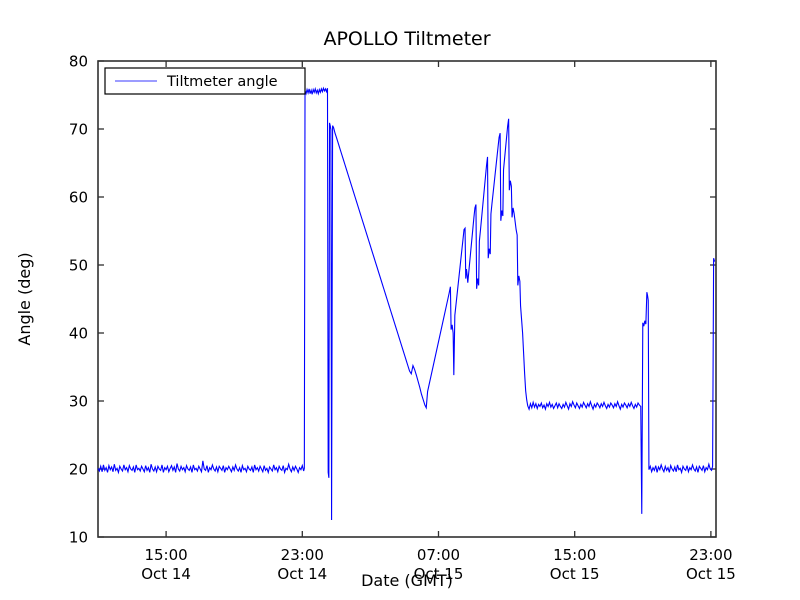 This screenshot has width=800, height=600. I want to click on y-axis-label: Angle (deg), so click(24, 298).